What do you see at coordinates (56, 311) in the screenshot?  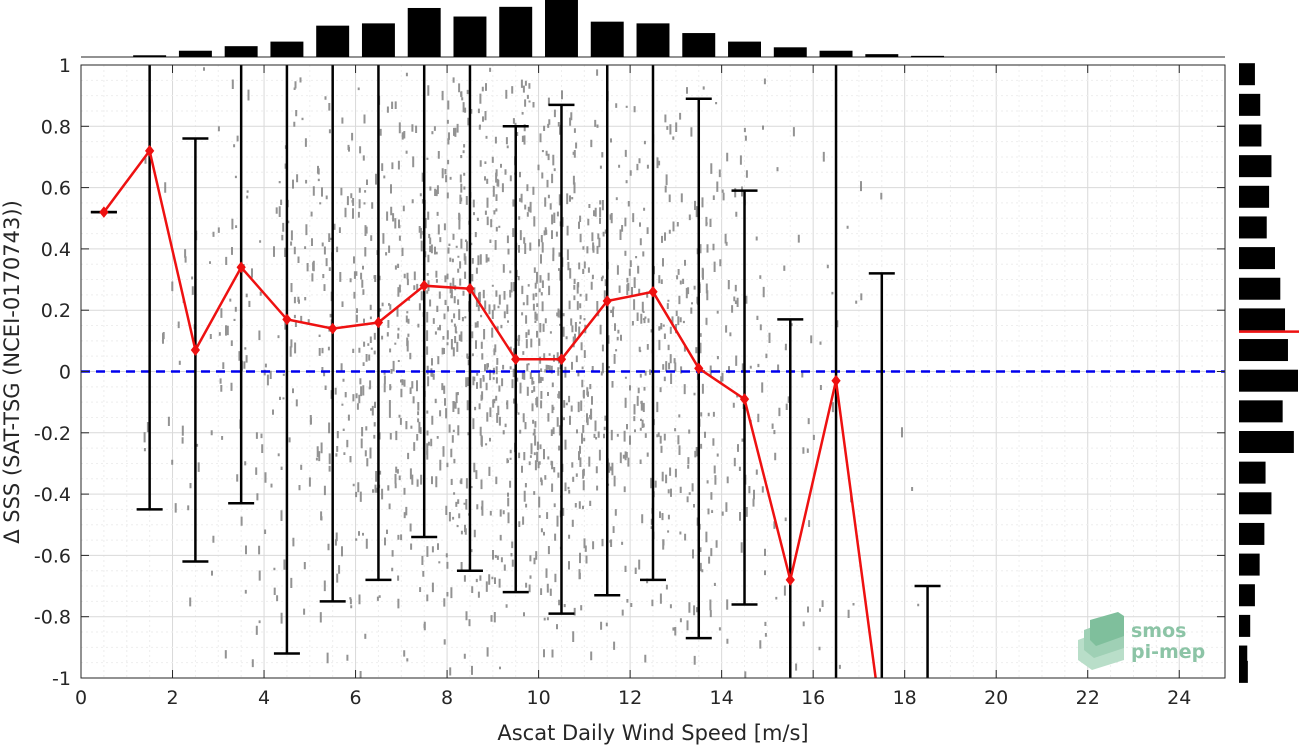 I see `y-tick-label: 0.2` at bounding box center [56, 311].